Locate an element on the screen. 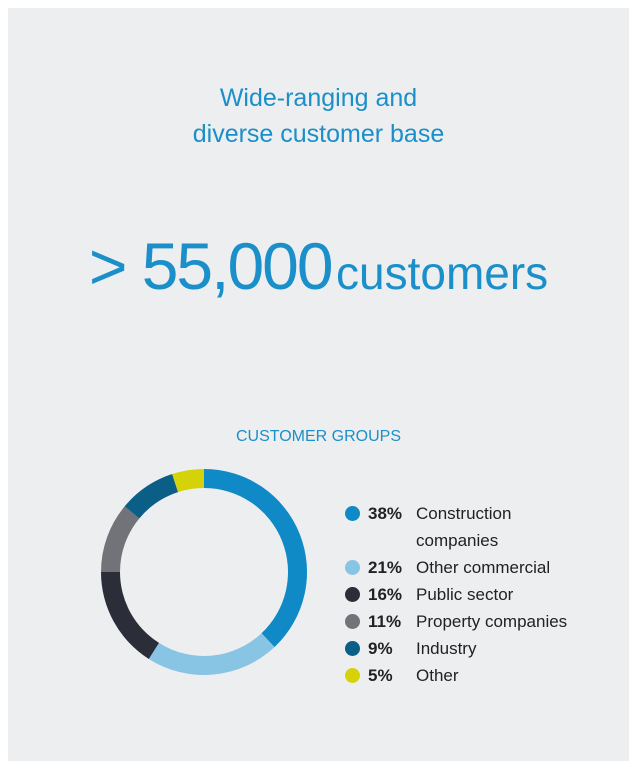 This screenshot has width=637, height=769. title-line: Wide-ranging and is located at coordinates (318, 98).